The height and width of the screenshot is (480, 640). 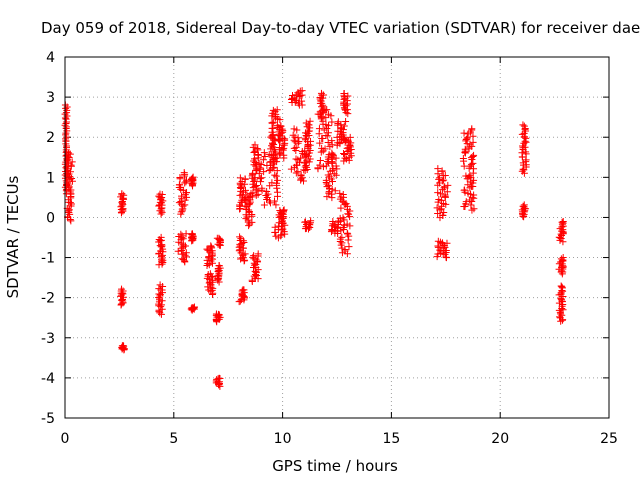 What do you see at coordinates (50, 218) in the screenshot?
I see `y-tick-label: 0` at bounding box center [50, 218].